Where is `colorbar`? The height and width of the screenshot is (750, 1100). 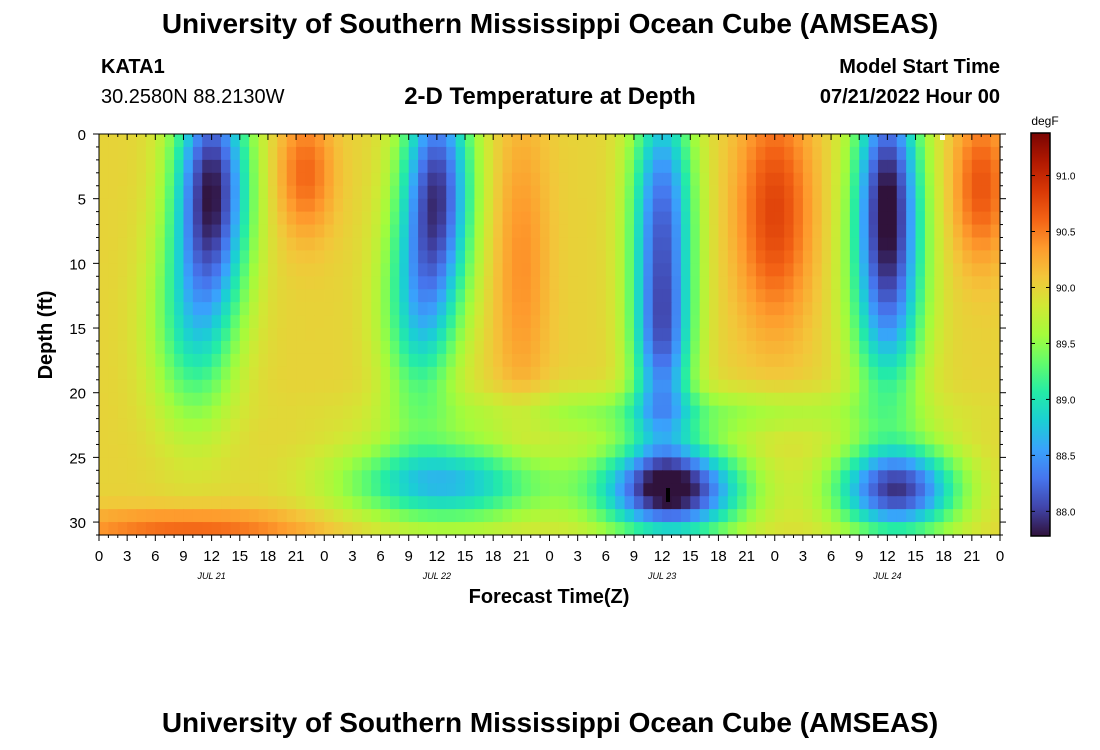 colorbar is located at coordinates (1040, 334).